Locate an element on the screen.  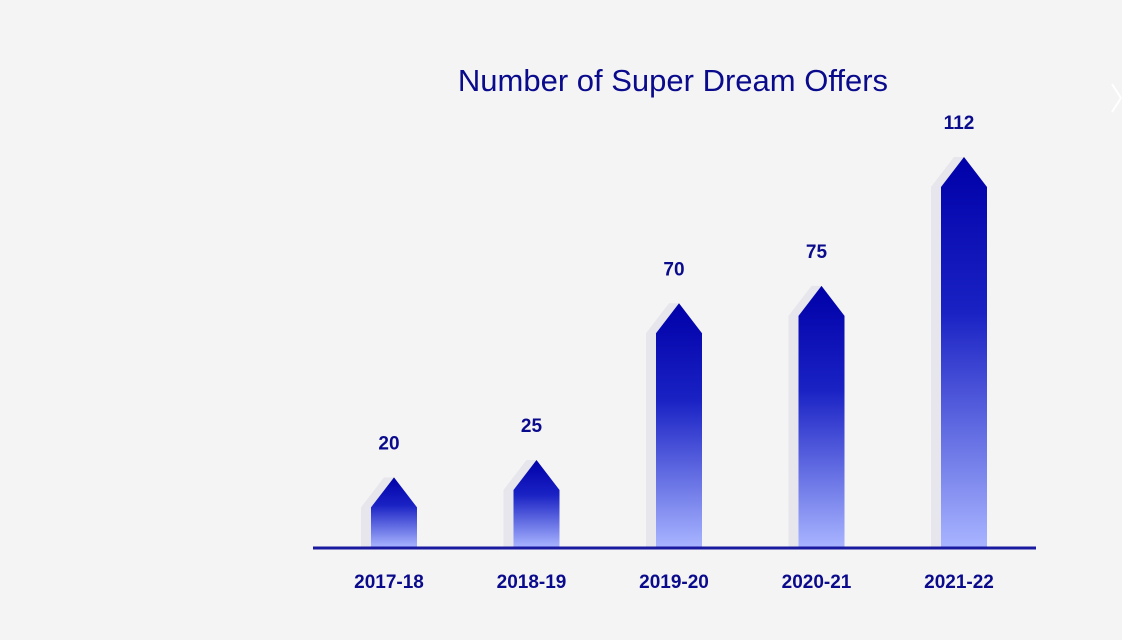
data-label: 20 is located at coordinates (388, 443).